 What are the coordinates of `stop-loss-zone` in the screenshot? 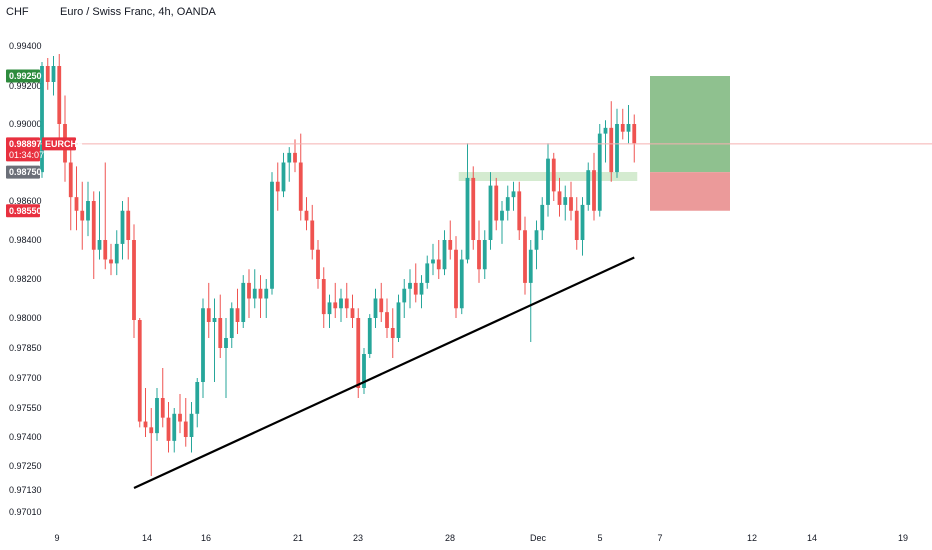 It's located at (690, 191).